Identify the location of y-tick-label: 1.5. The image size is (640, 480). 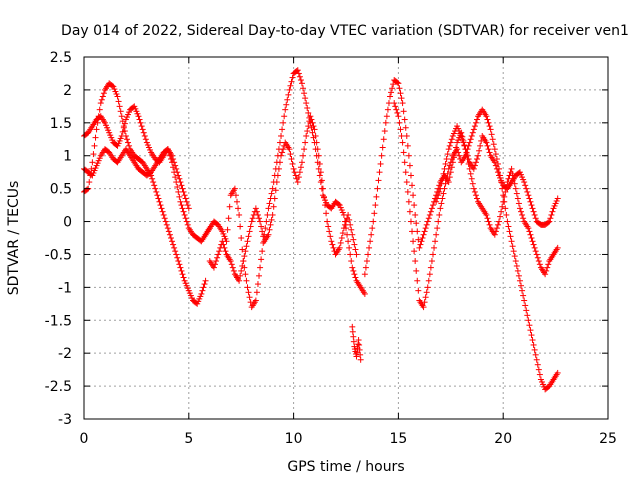
(61, 124).